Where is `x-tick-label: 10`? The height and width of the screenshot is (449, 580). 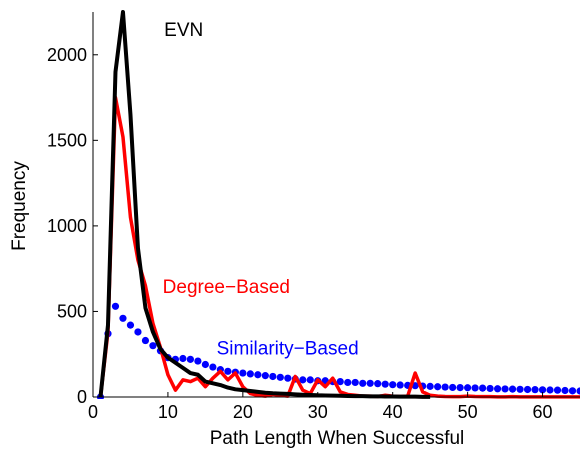
x-tick-label: 10 is located at coordinates (168, 412).